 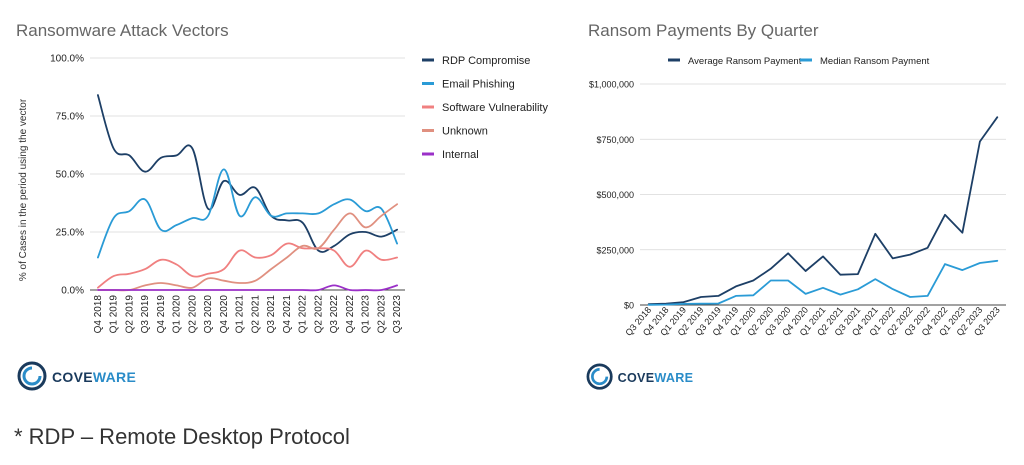 I want to click on ransom-payments-y-ticks: $0 $250,000 $500,000 $750,000 $1,000,000, so click(x=611, y=195).